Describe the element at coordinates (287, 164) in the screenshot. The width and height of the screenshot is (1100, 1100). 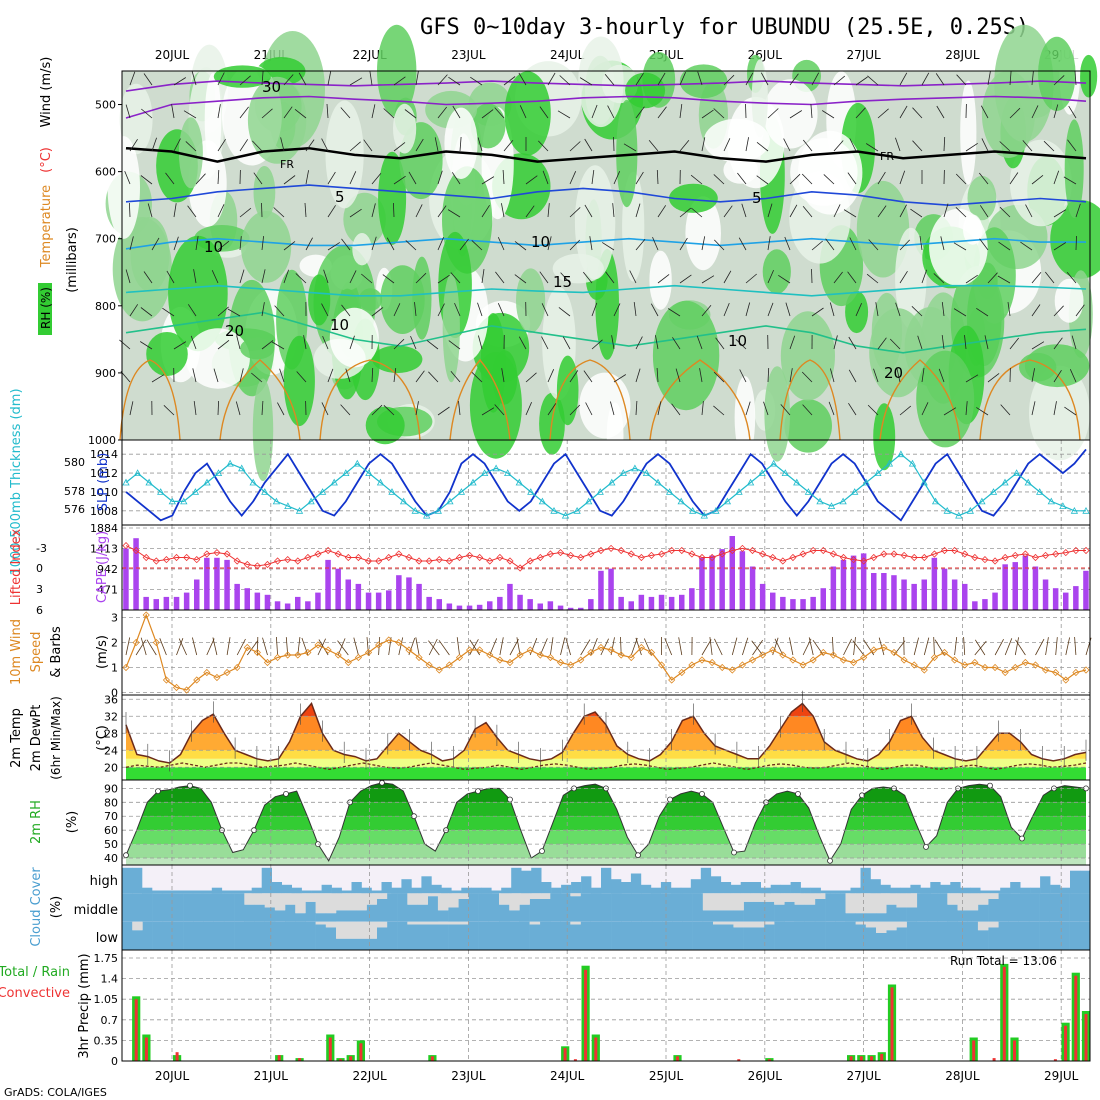
I see `isotherm-label: FR` at that location.